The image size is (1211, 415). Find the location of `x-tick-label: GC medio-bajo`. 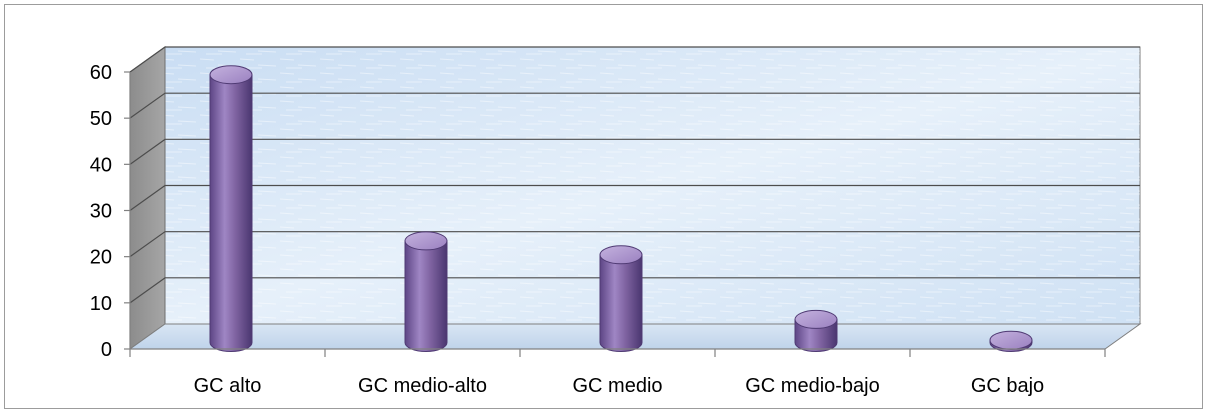

x-tick-label: GC medio-bajo is located at coordinates (812, 386).